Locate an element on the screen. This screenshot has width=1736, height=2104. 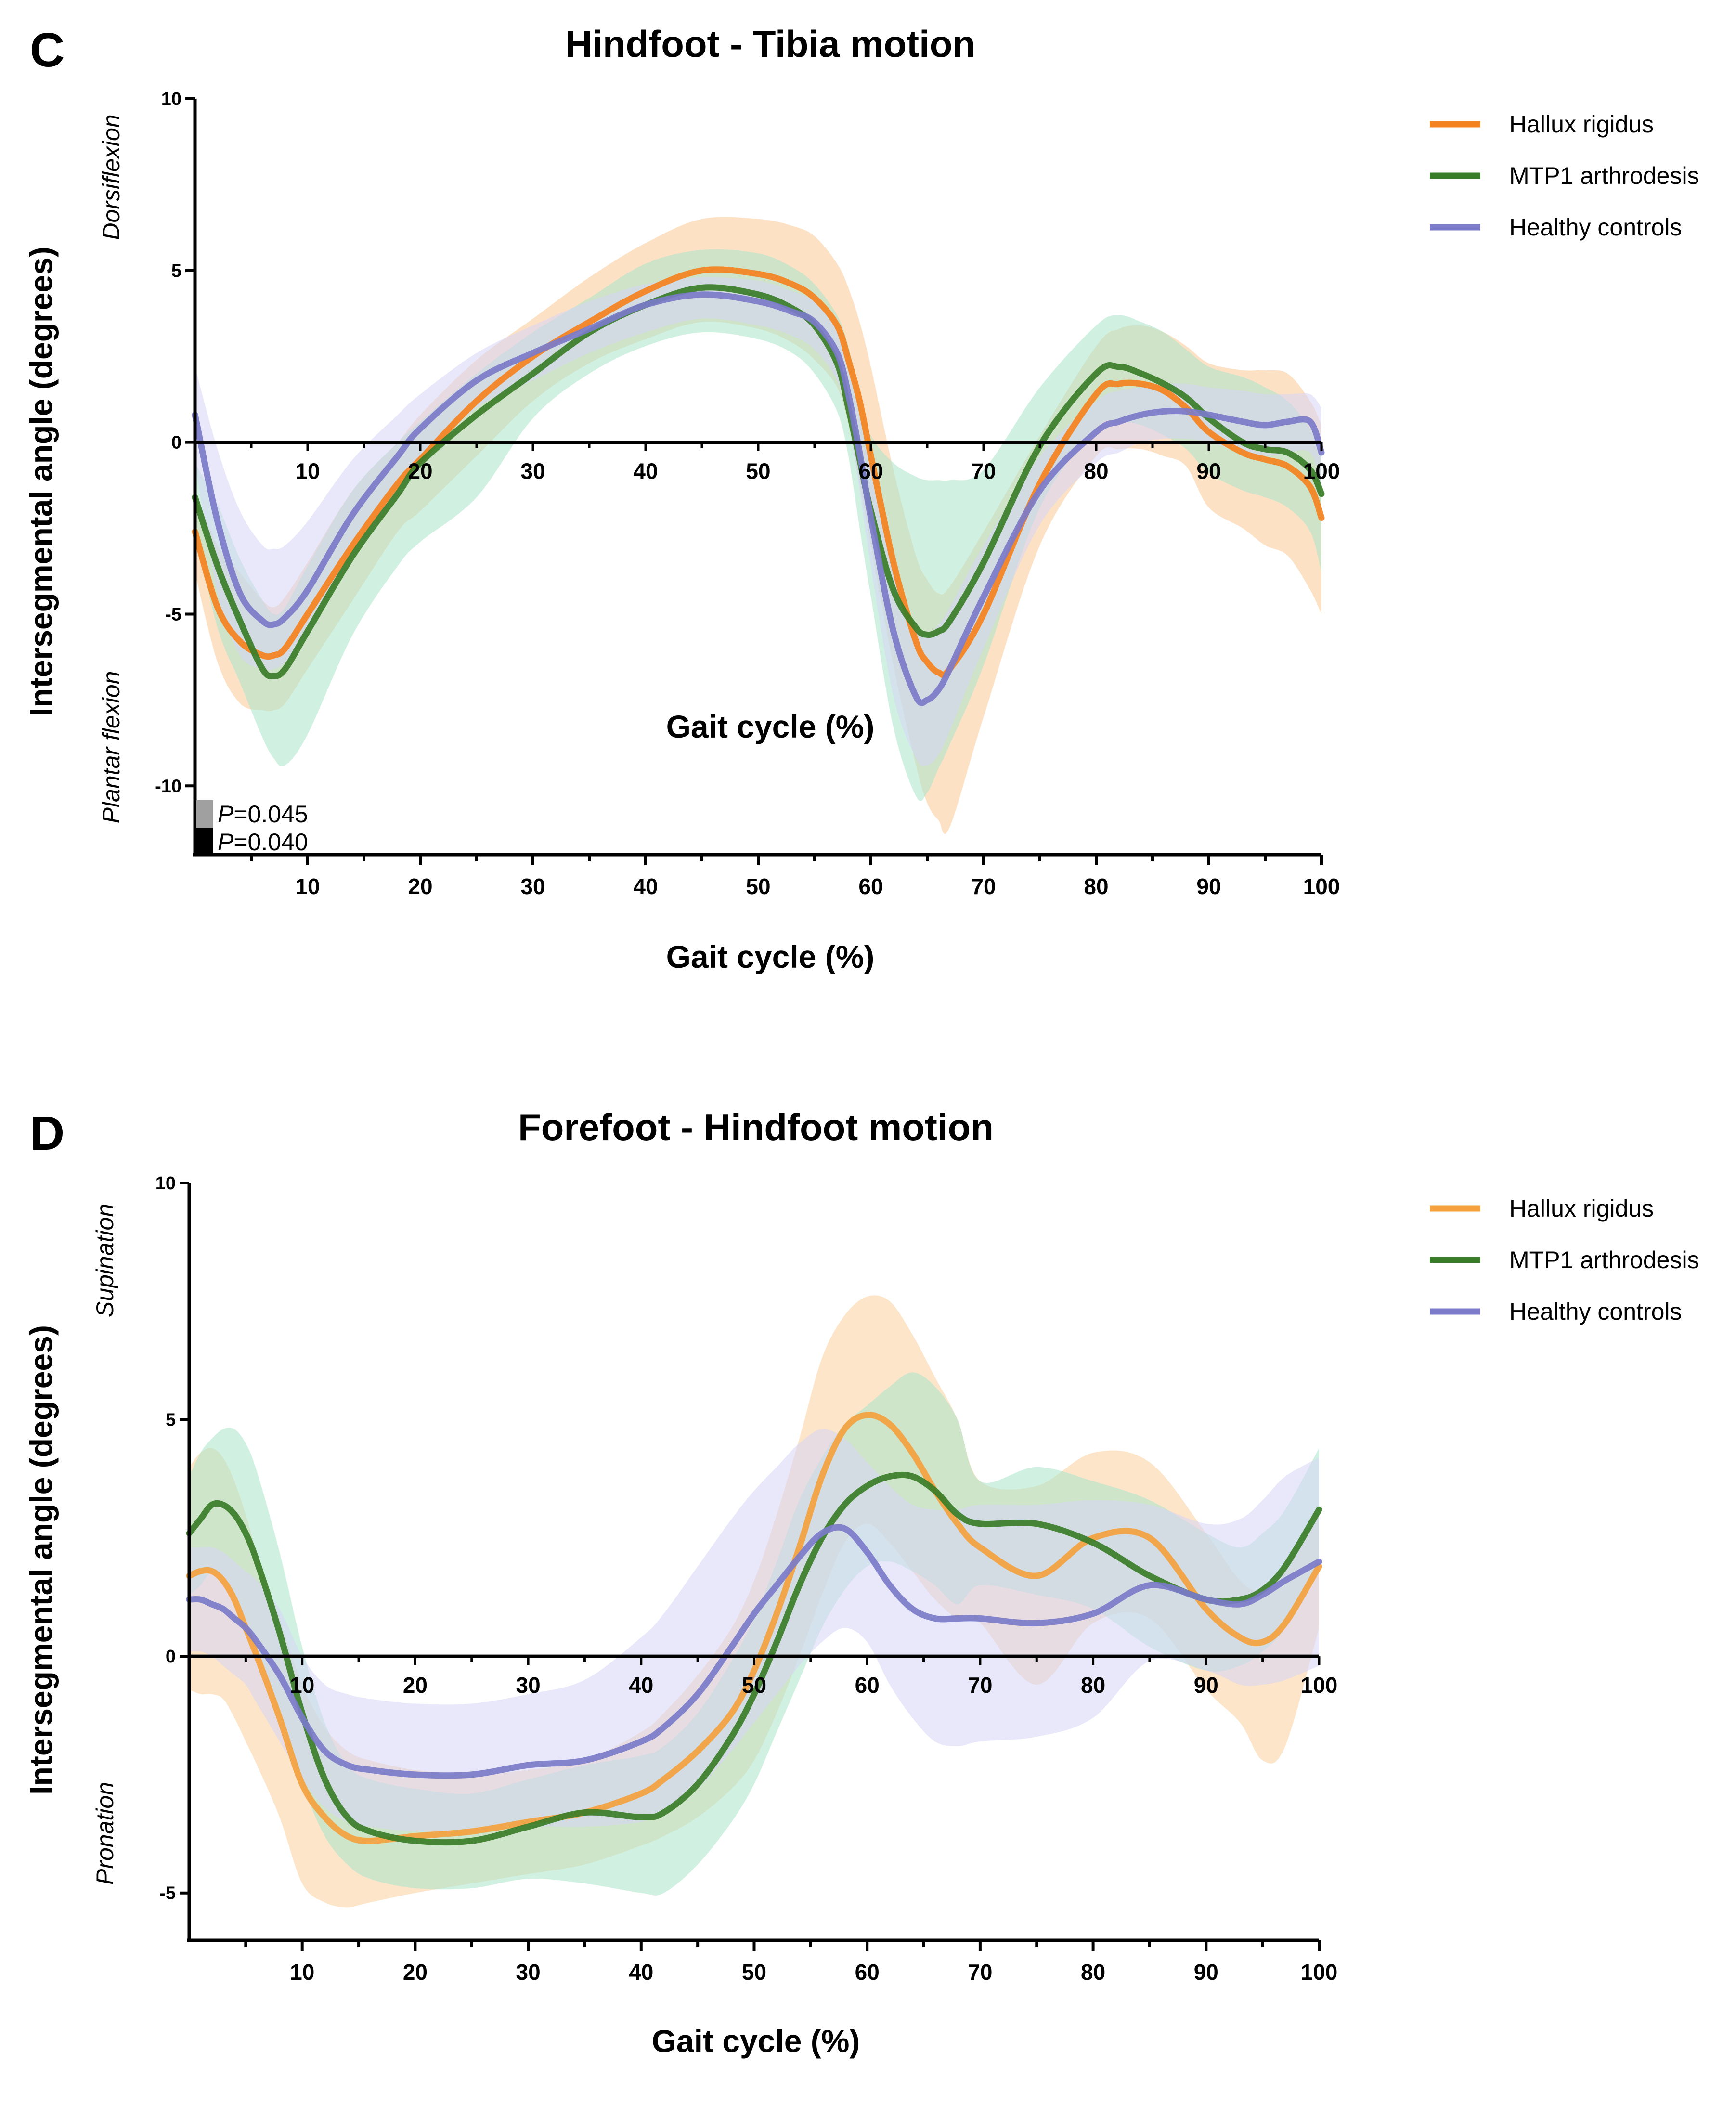
chart-title: Forefoot - Hindfoot motion is located at coordinates (756, 1127).